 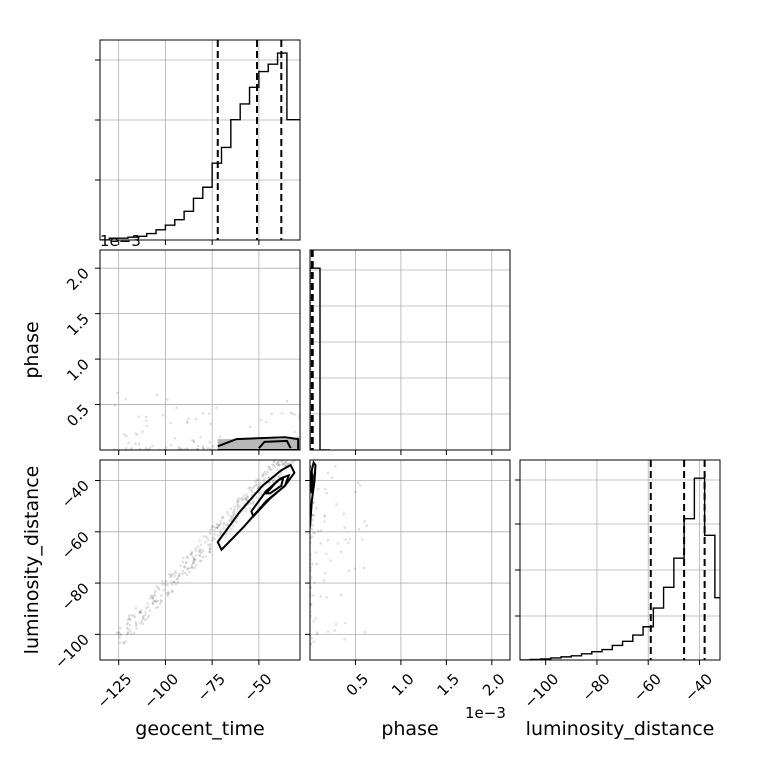 I want to click on panel-phase-hist, so click(x=410, y=350).